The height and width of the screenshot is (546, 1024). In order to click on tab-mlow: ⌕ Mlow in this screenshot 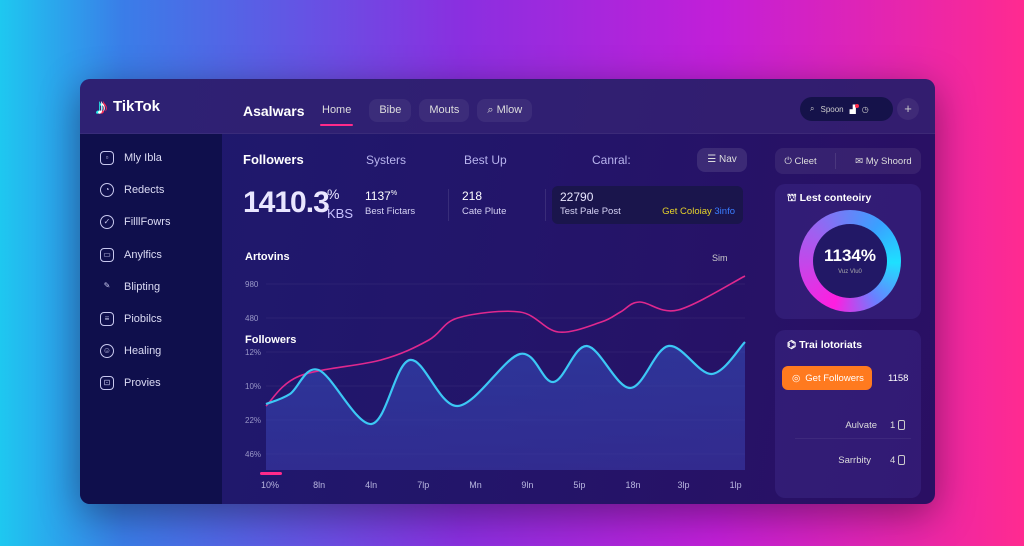, I will do `click(505, 110)`.